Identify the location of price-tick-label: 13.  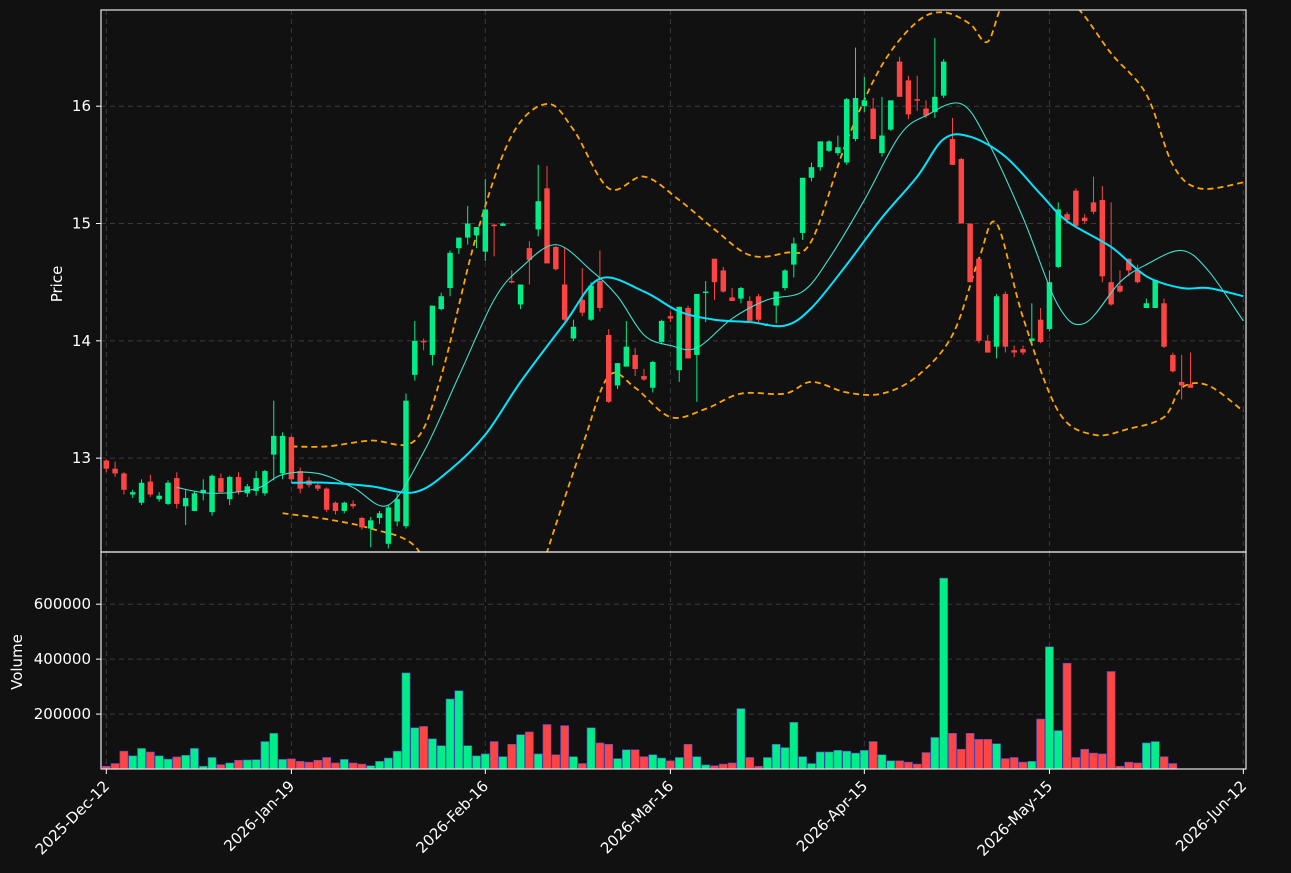
(81, 458).